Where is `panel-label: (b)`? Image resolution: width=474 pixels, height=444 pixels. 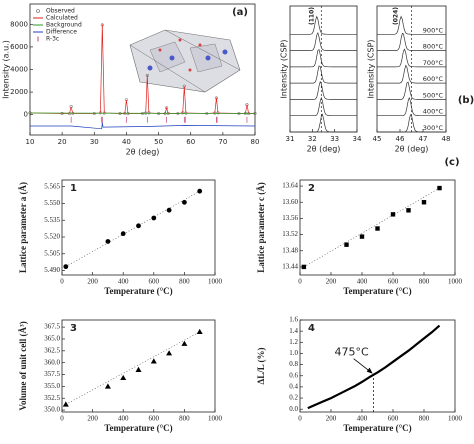 panel-label: (b) is located at coordinates (466, 100).